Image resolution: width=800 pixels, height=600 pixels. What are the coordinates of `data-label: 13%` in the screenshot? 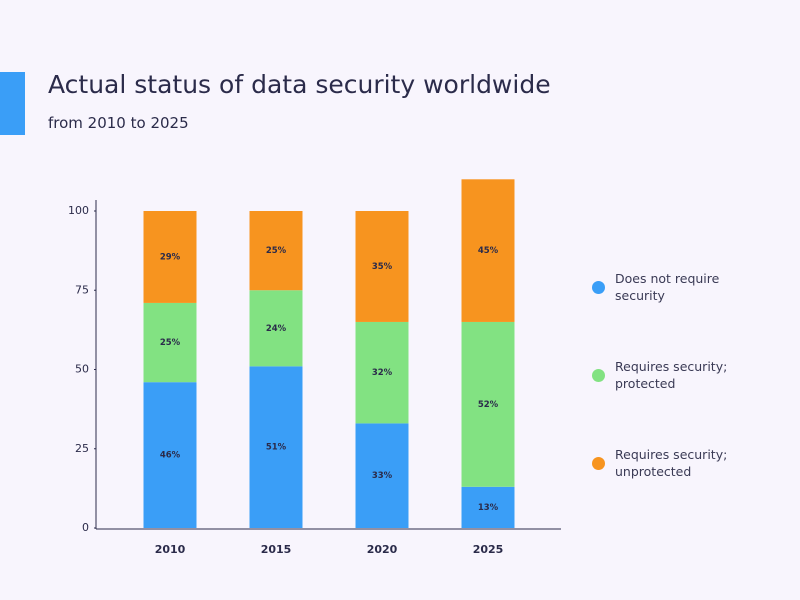 It's located at (488, 508).